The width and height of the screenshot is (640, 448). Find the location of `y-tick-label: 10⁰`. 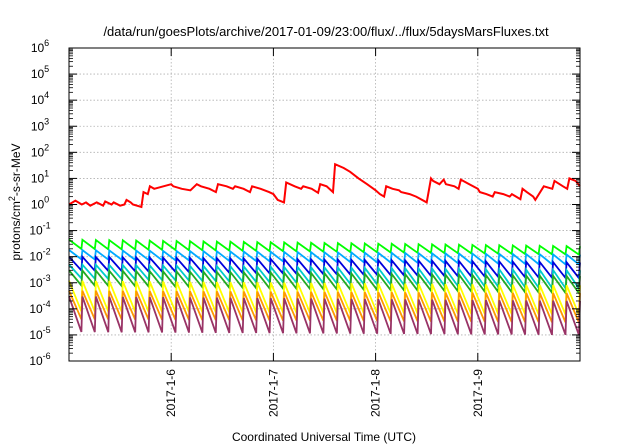

y-tick-label: 10⁰ is located at coordinates (40, 203).